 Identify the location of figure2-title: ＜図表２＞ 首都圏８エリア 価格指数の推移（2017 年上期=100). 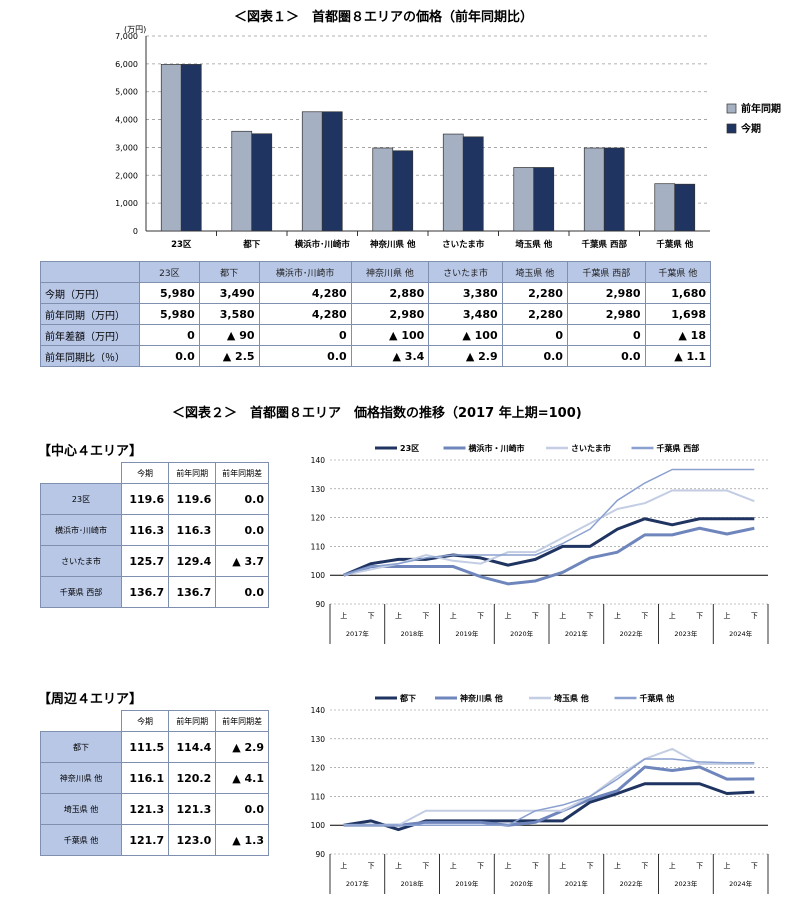
(377, 413).